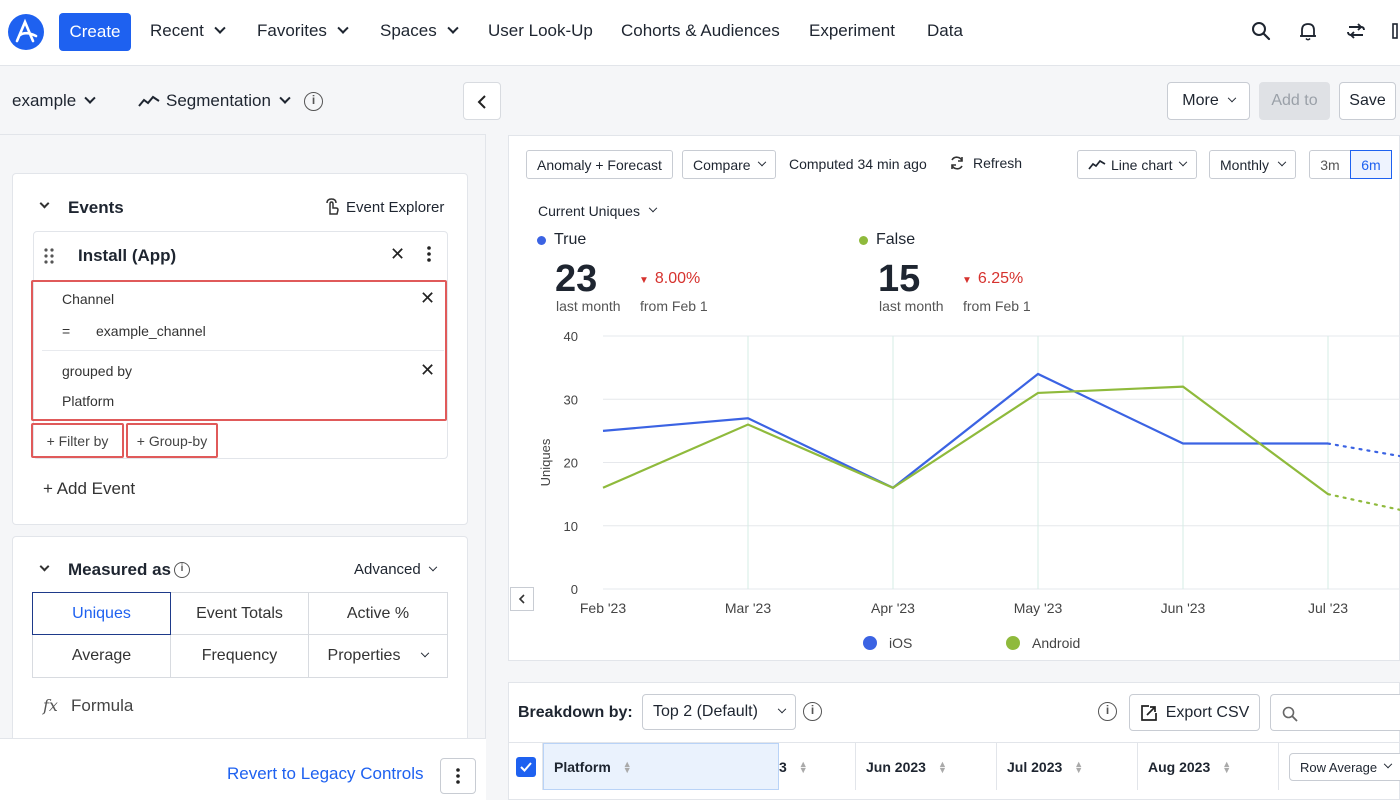 This screenshot has height=800, width=1400. What do you see at coordinates (1079, 766) in the screenshot?
I see `sort-icon: ▲ ▼` at bounding box center [1079, 766].